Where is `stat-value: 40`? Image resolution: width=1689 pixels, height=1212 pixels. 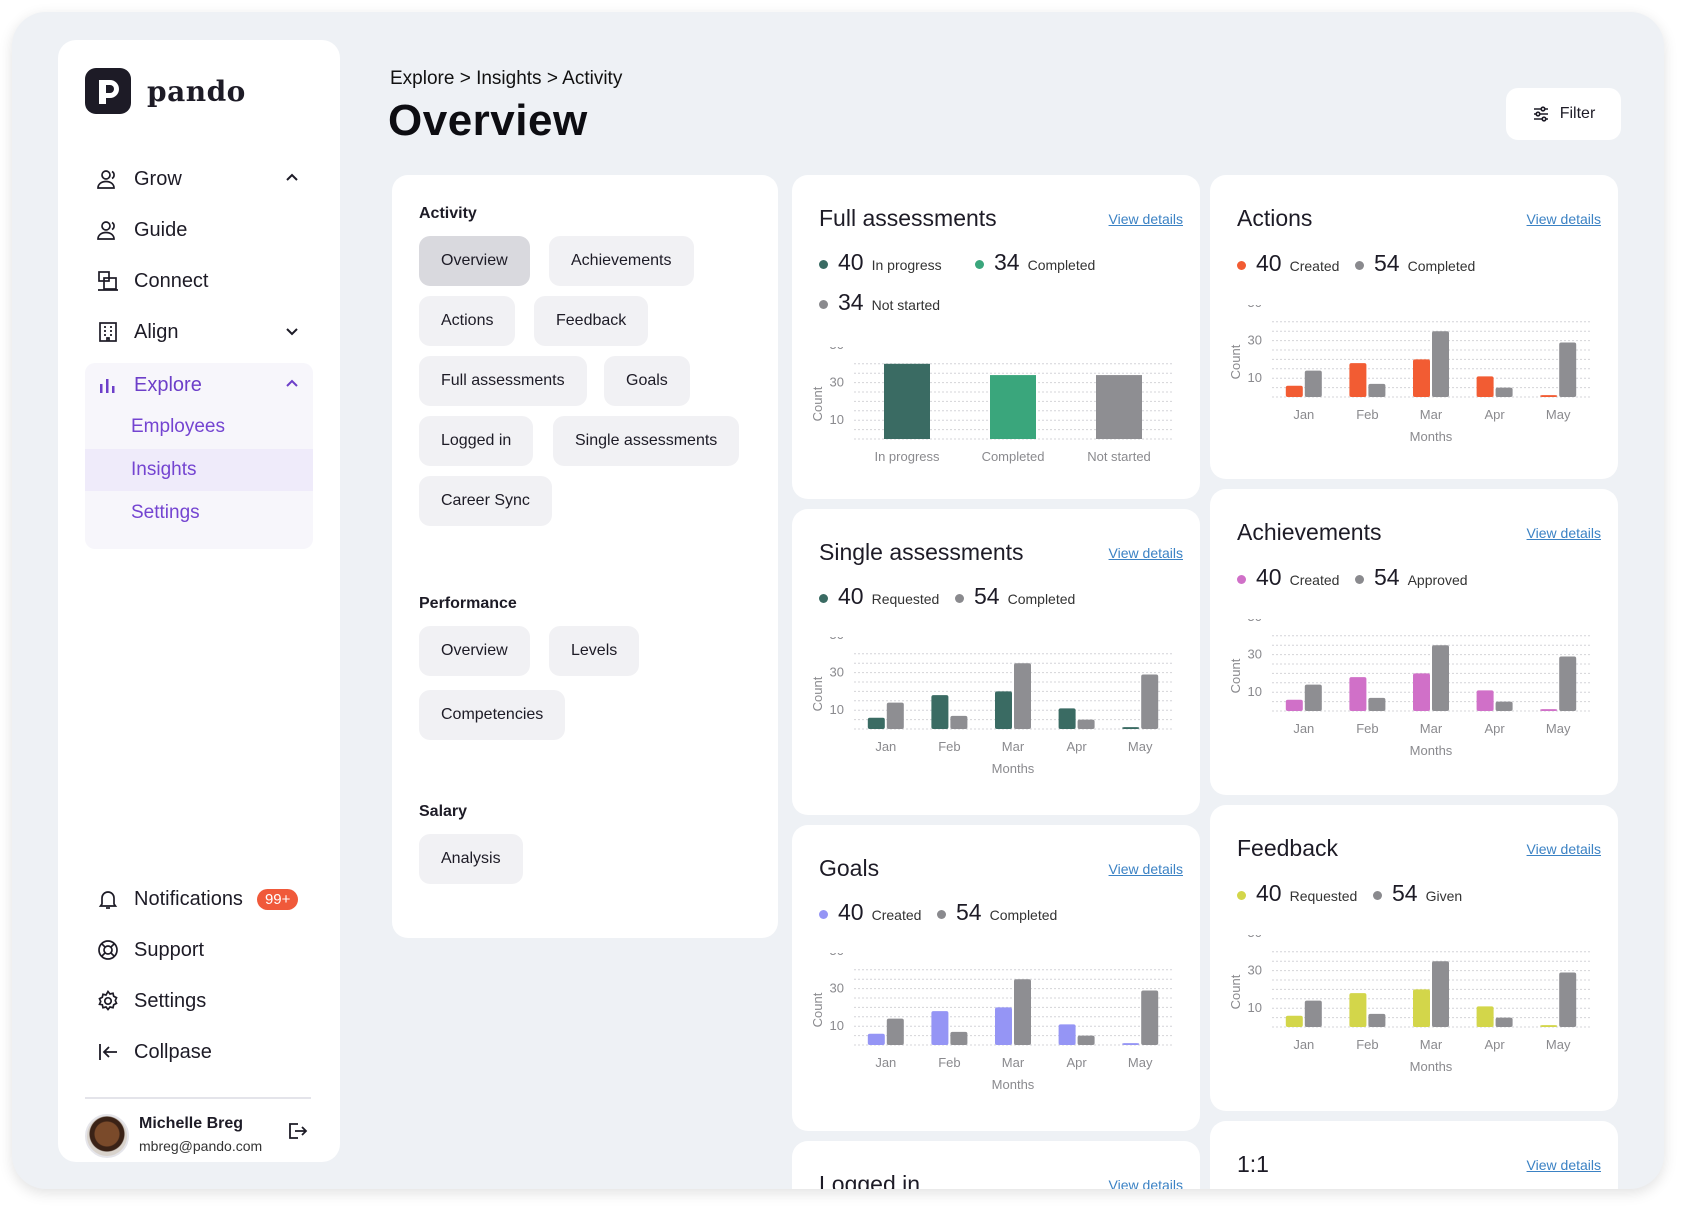 stat-value: 40 is located at coordinates (851, 912).